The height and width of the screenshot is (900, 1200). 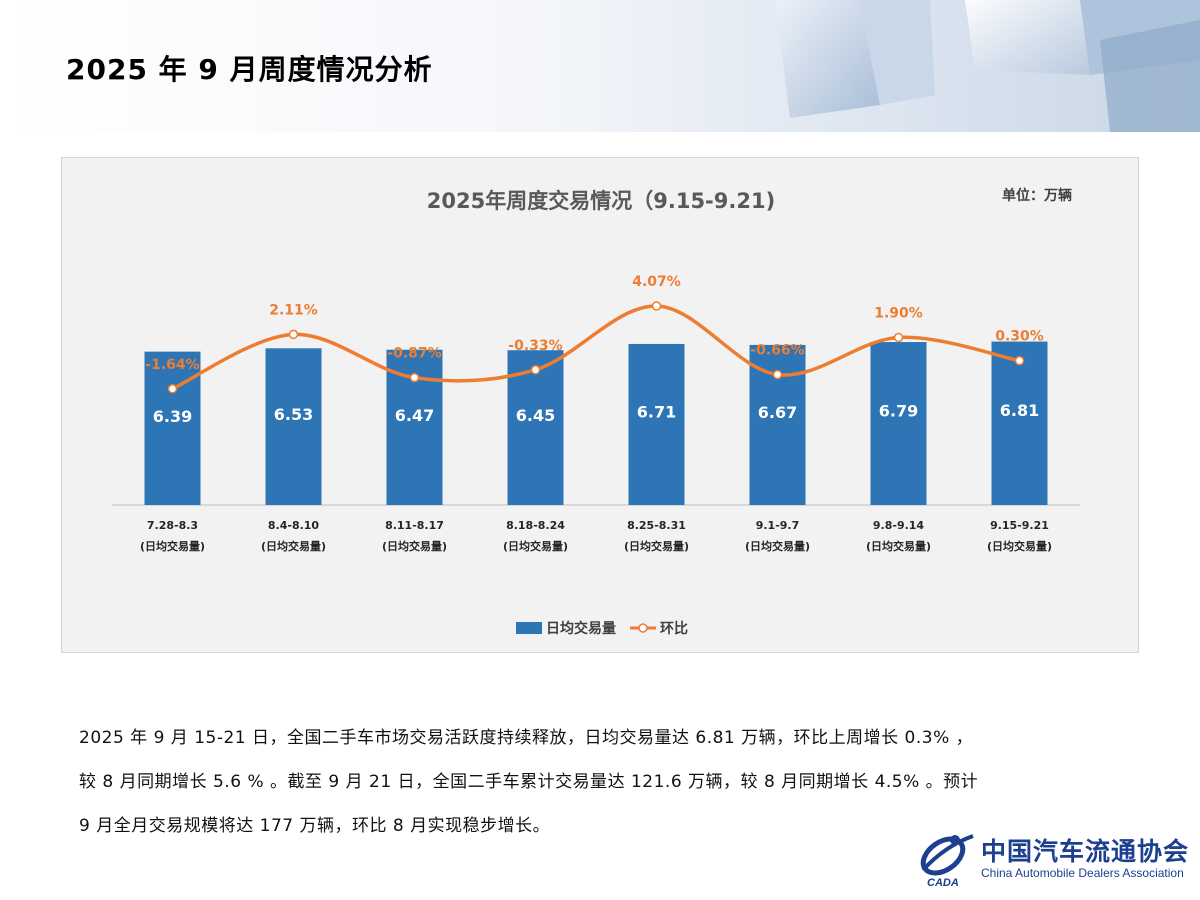 What do you see at coordinates (414, 525) in the screenshot?
I see `x-tick-label: 8.11-8.17` at bounding box center [414, 525].